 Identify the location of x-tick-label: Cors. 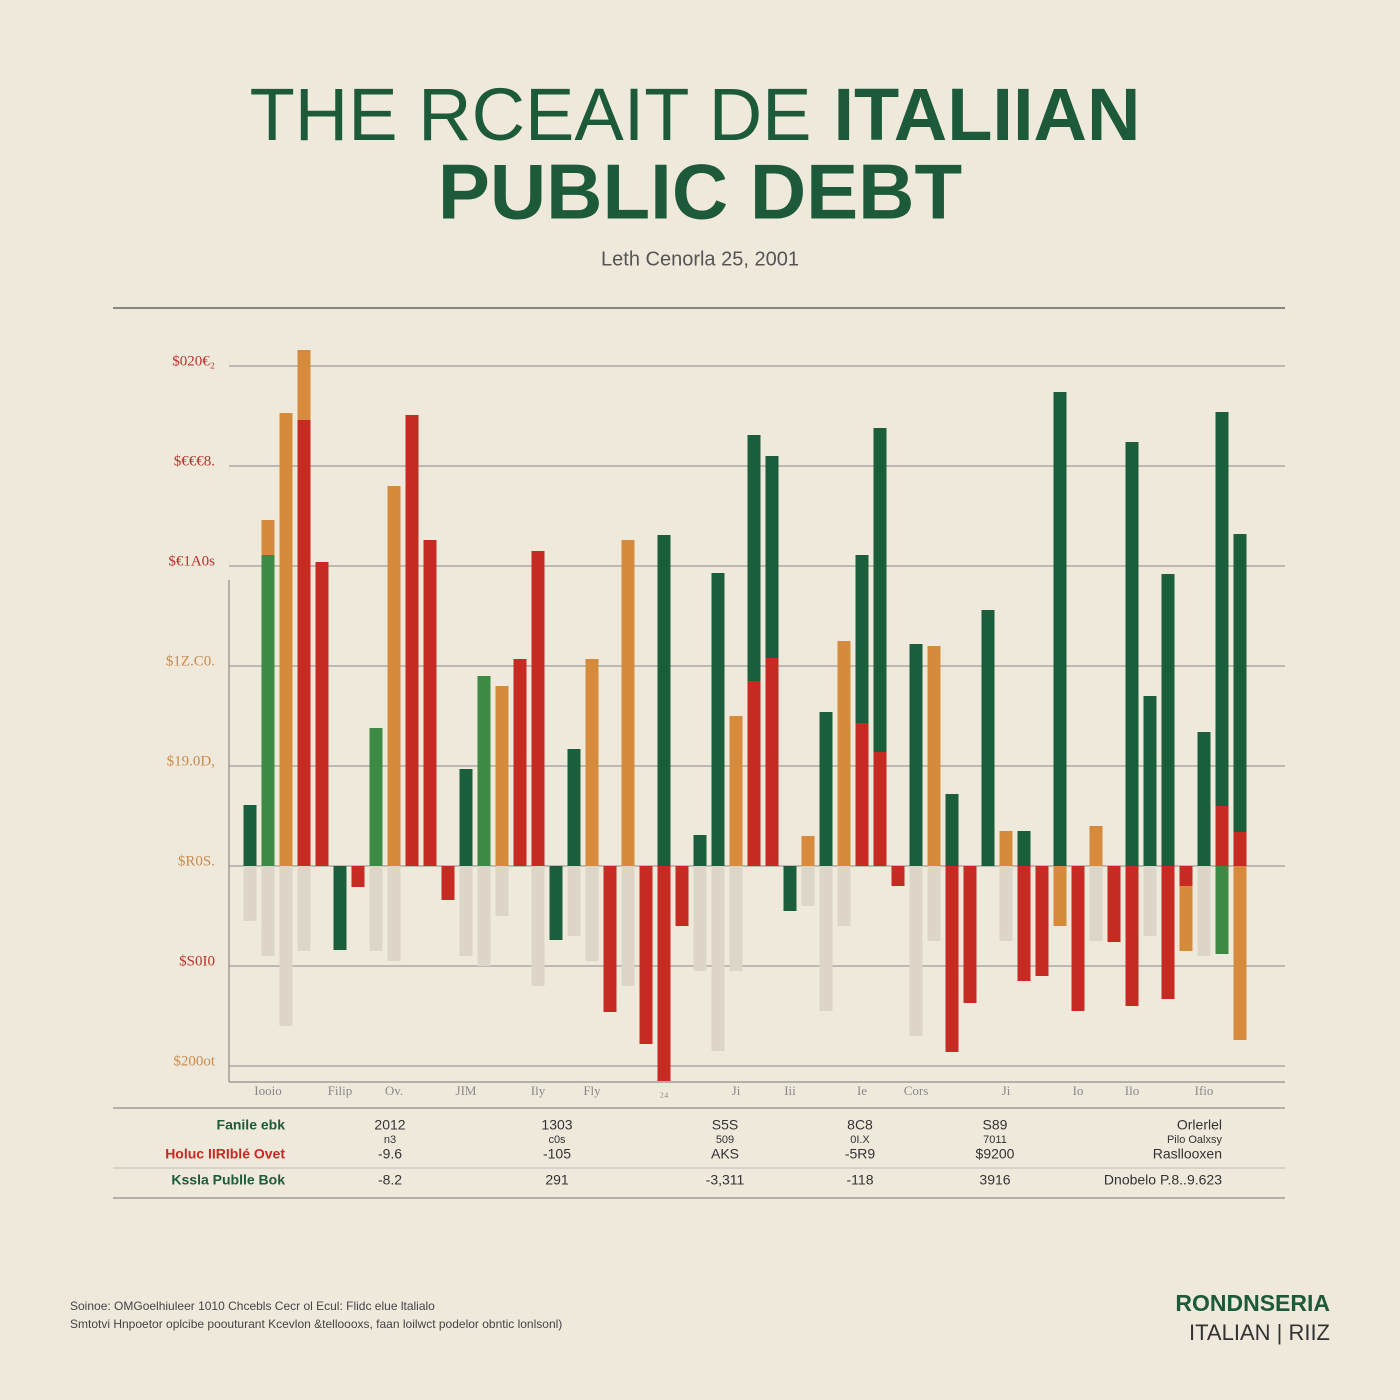
(916, 1090).